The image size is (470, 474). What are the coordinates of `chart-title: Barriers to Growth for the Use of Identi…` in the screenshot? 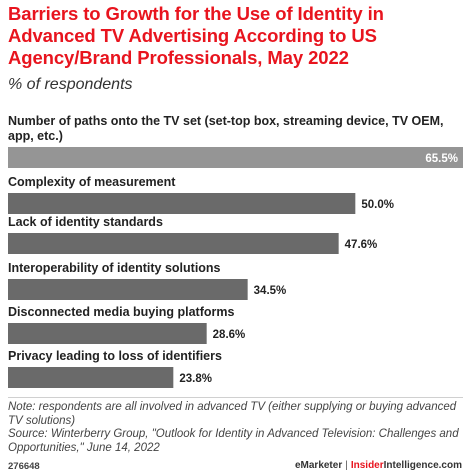 It's located at (196, 35).